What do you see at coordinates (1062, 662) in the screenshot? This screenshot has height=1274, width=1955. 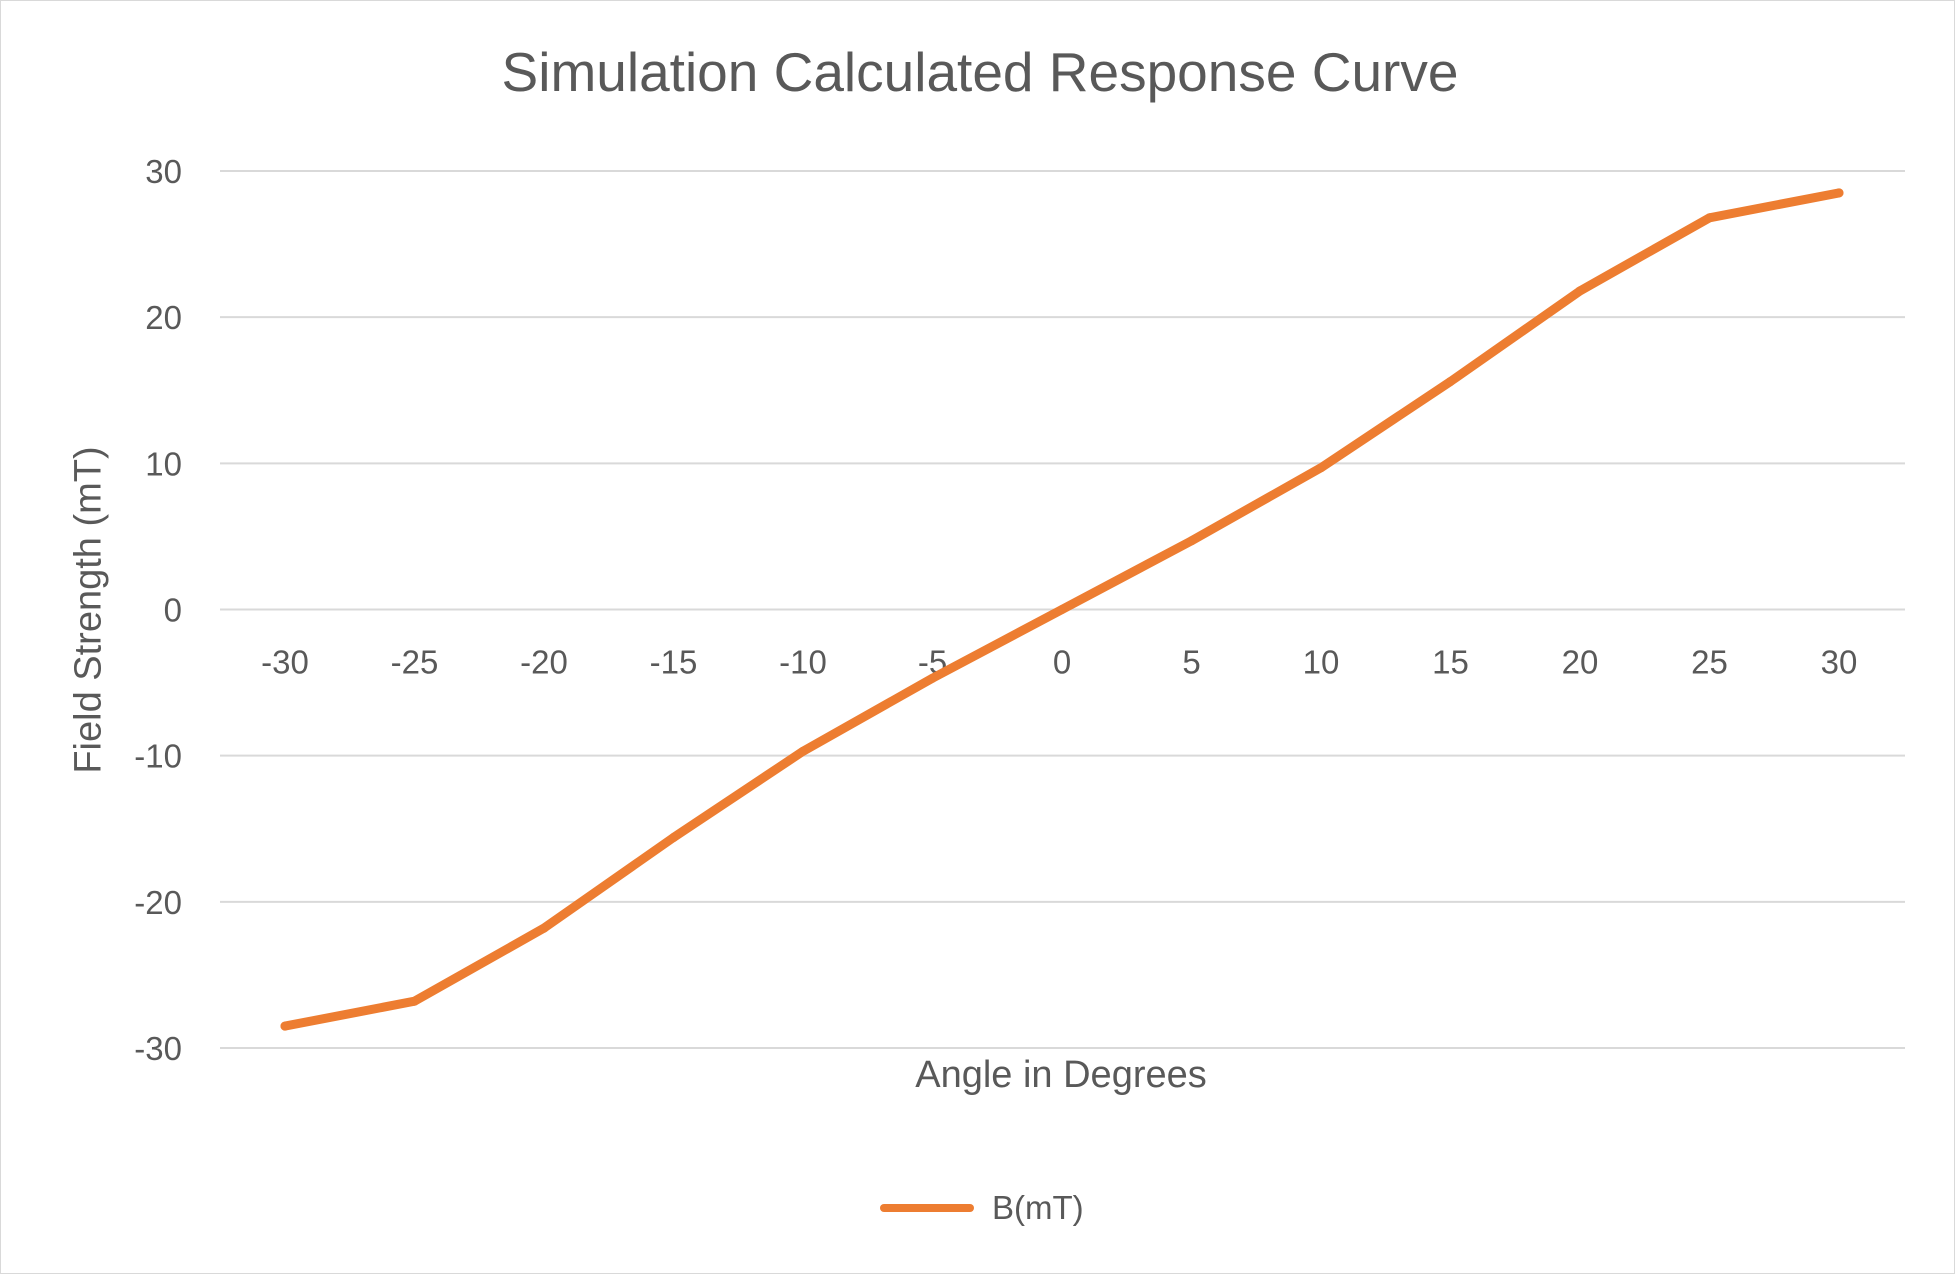 I see `x-tick-label: 0` at bounding box center [1062, 662].